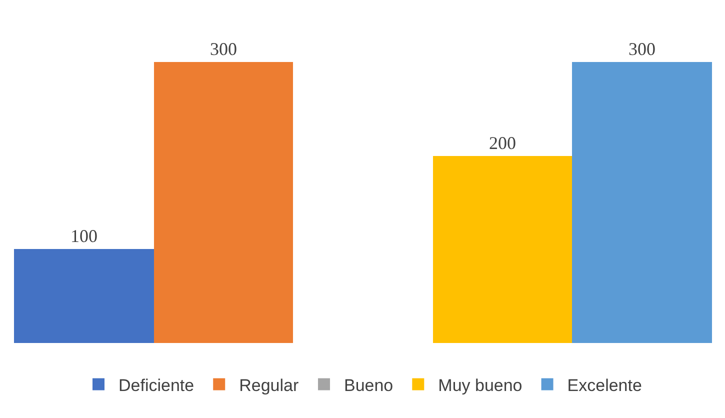 This screenshot has height=418, width=725. I want to click on legend-label: Muy bueno, so click(480, 385).